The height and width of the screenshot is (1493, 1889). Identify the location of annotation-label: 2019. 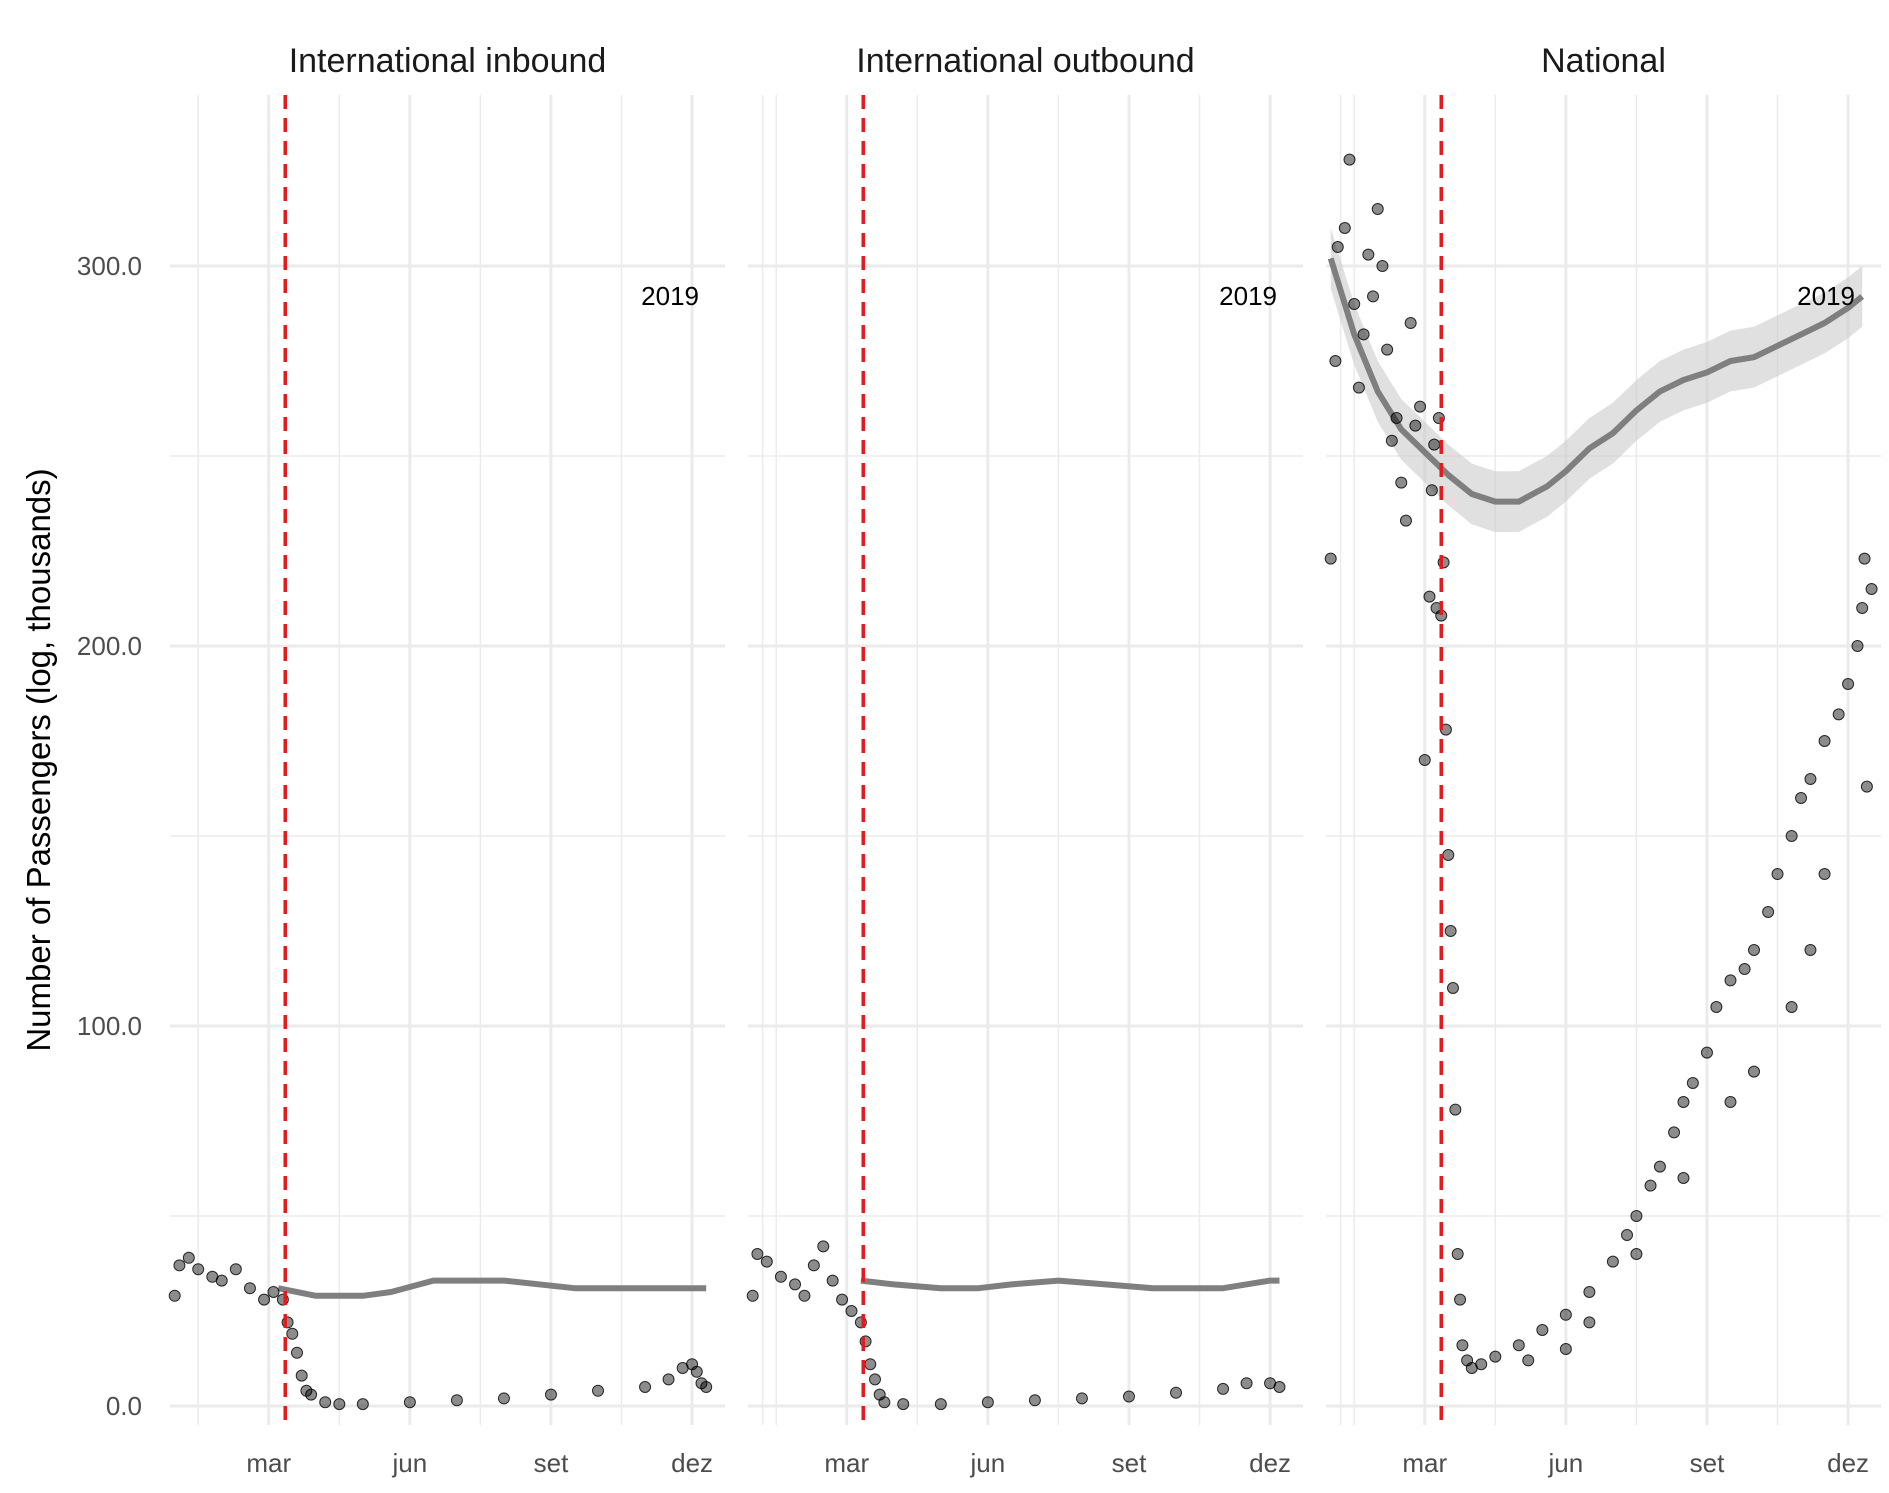
(1248, 296).